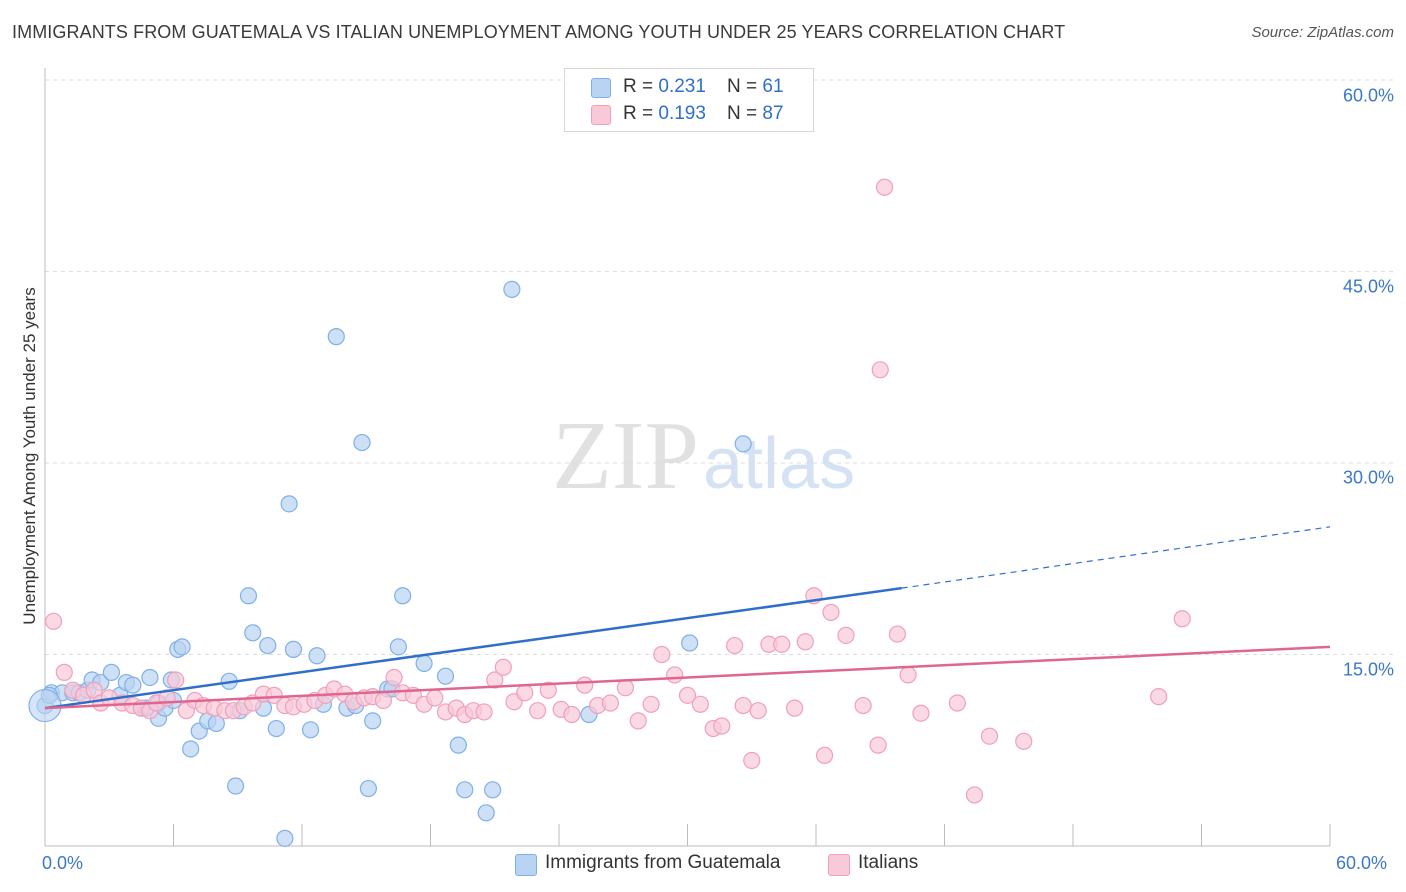 The image size is (1406, 892). I want to click on italians-trend-line, so click(687, 677).